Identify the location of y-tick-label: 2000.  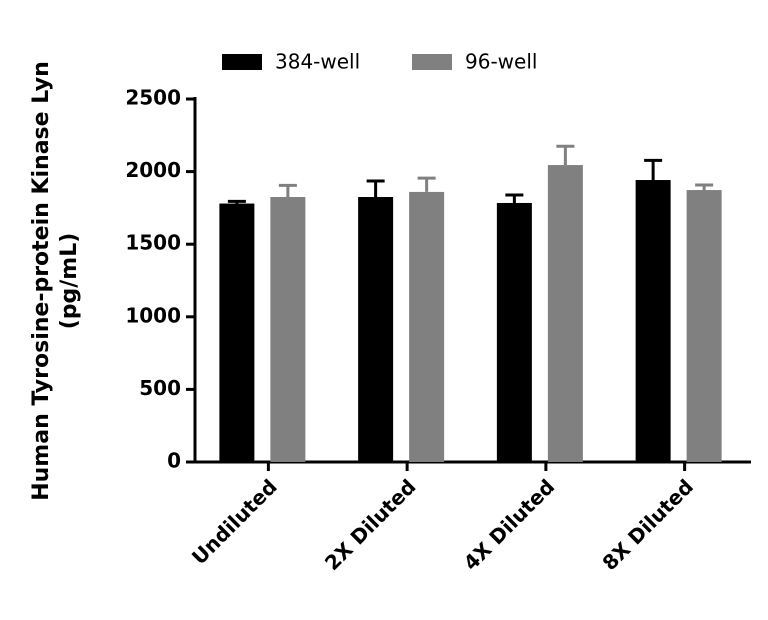
(153, 170).